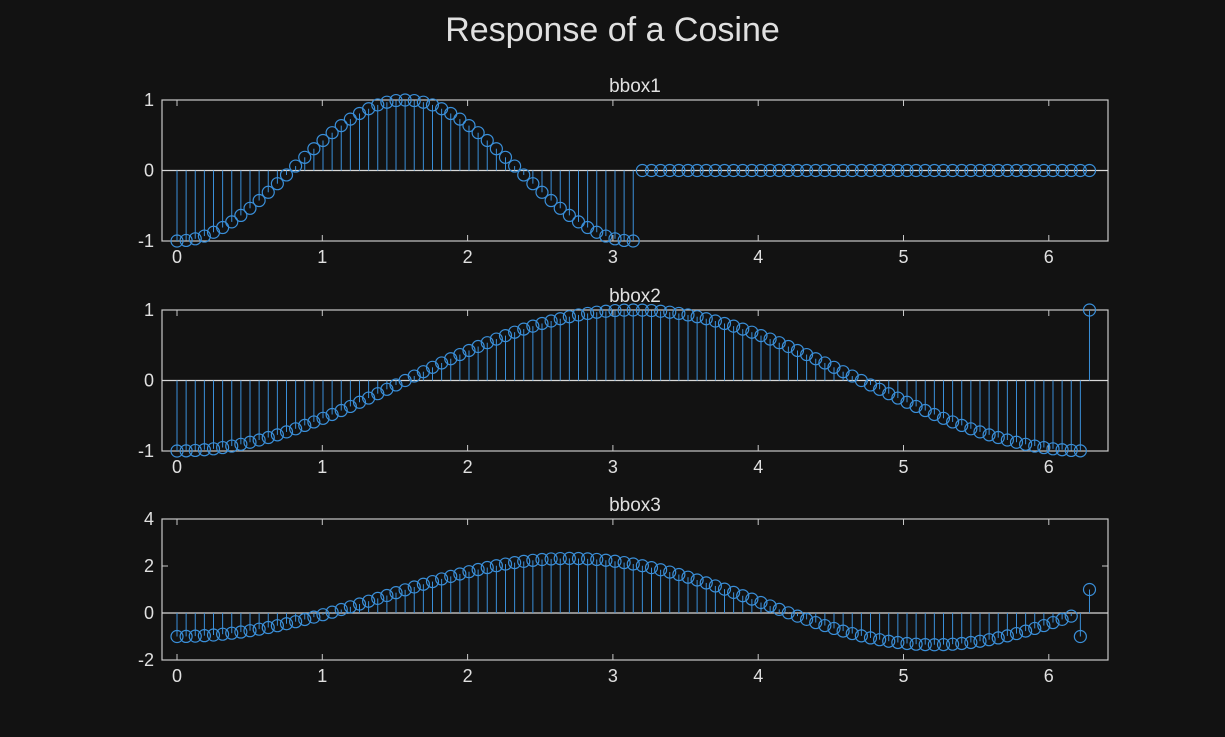 Image resolution: width=1225 pixels, height=737 pixels. I want to click on y-tick-label: -2, so click(146, 660).